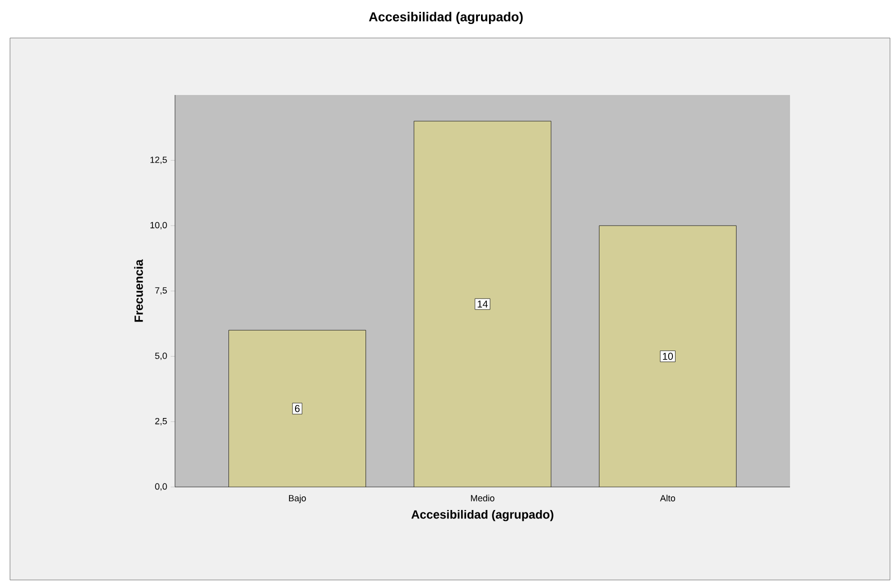 The image size is (893, 584). Describe the element at coordinates (158, 226) in the screenshot. I see `y-tick-label: 10,0` at that location.